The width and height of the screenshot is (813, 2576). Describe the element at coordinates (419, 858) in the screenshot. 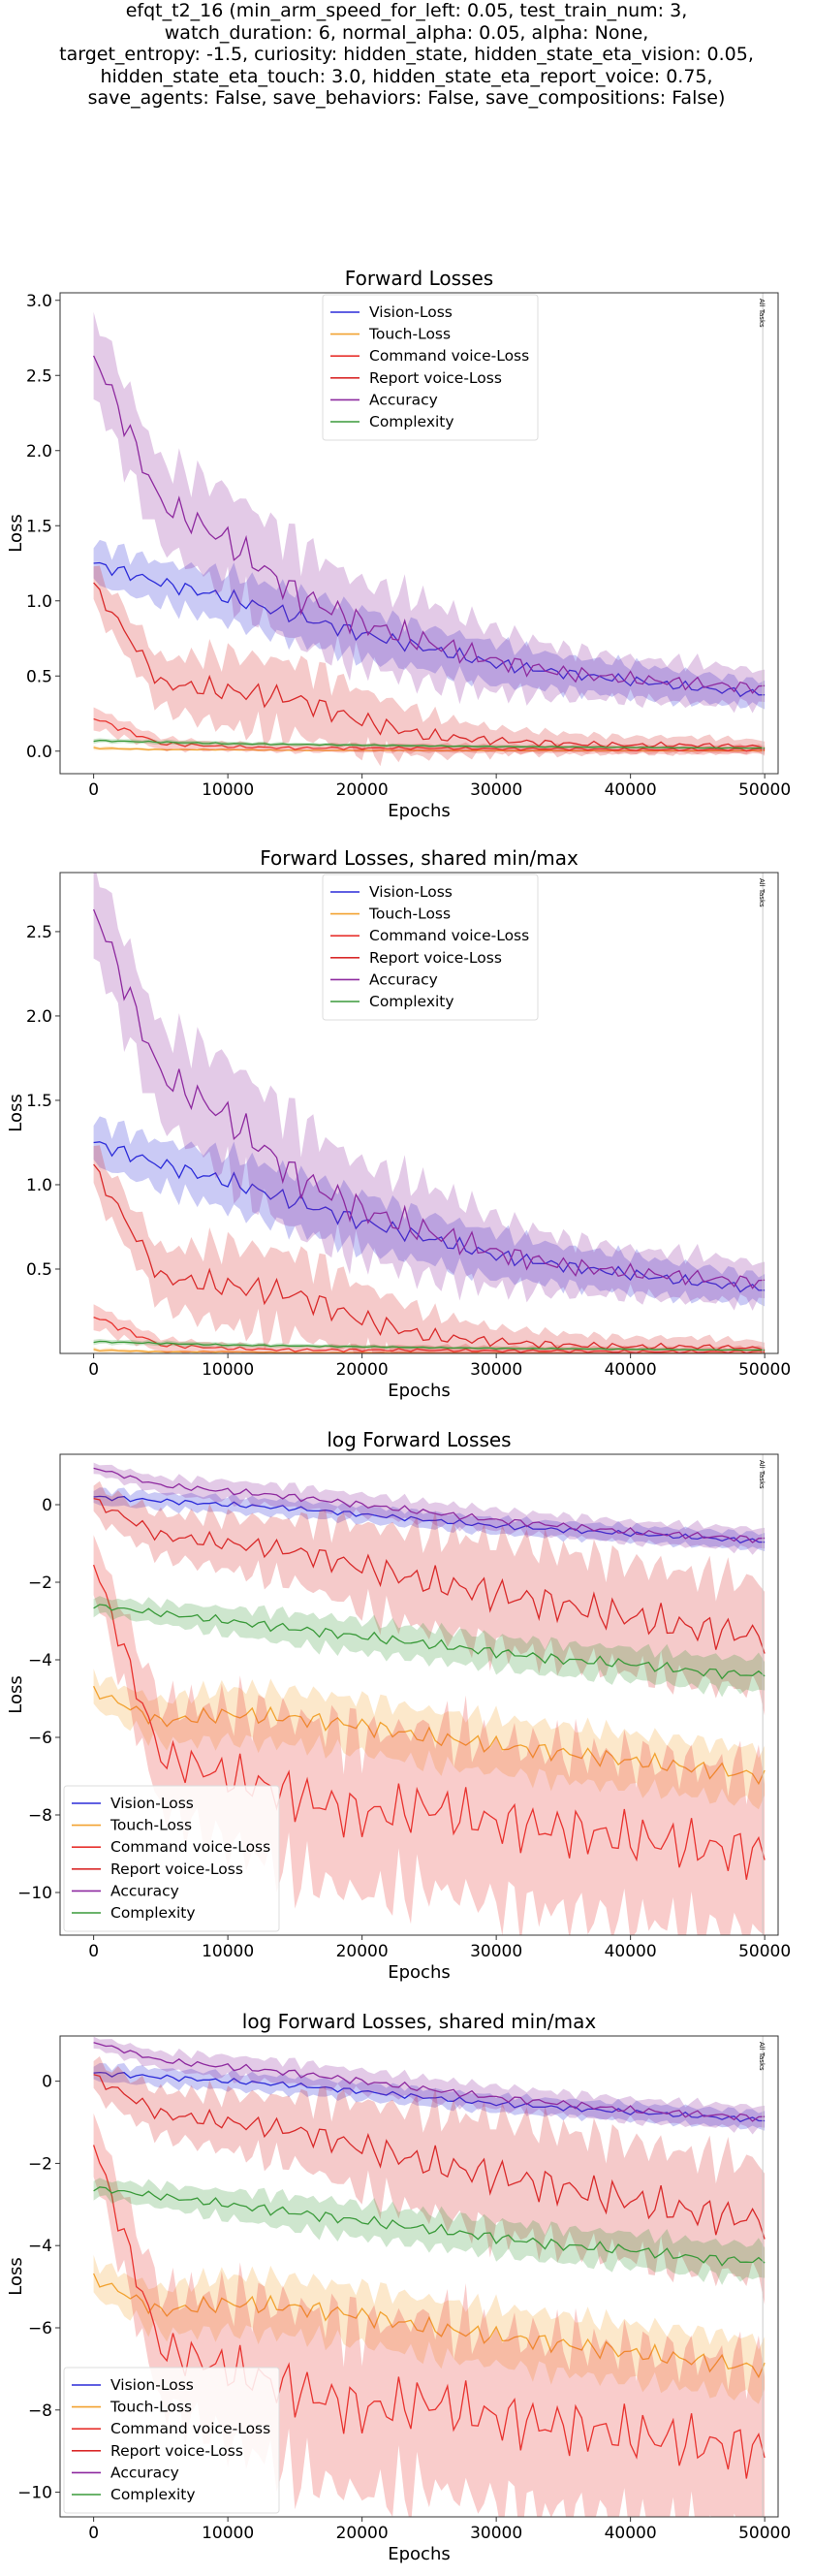

I see `chart-title: Forward Losses, shared min/max` at that location.